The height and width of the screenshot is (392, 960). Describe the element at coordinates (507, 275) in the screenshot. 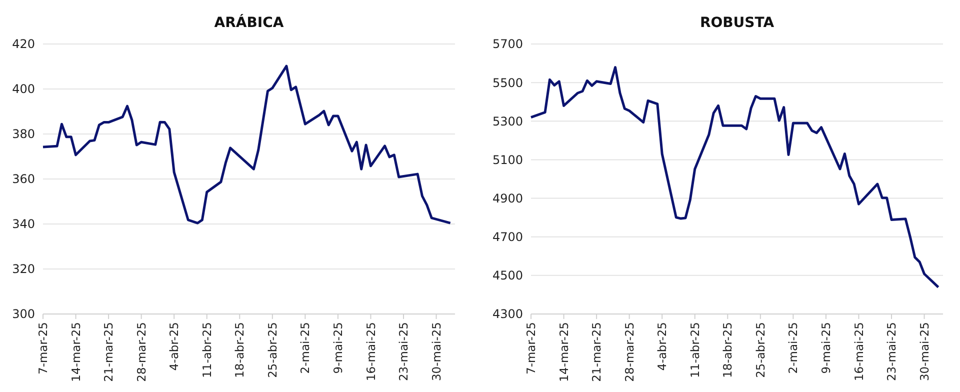

I see `y-tick-label: 4500` at that location.